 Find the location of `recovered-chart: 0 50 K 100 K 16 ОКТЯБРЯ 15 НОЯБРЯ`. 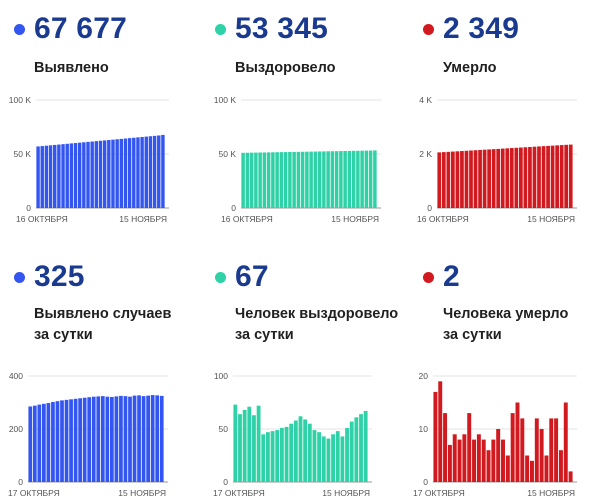

recovered-chart: 0 50 K 100 K 16 ОКТЯБРЯ 15 НОЯБРЯ is located at coordinates (297, 159).